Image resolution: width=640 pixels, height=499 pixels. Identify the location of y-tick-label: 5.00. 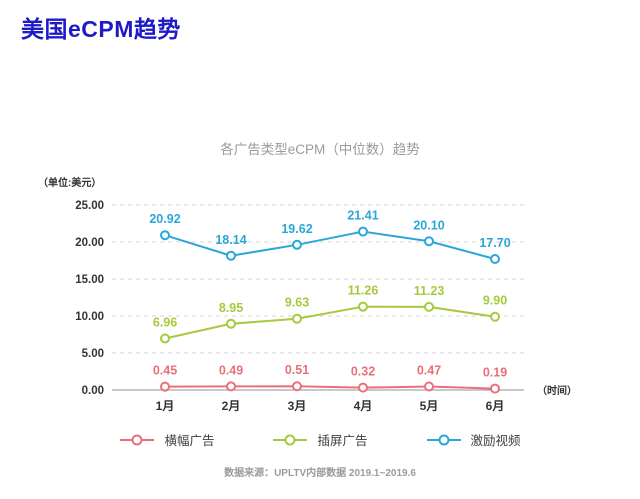
(93, 354).